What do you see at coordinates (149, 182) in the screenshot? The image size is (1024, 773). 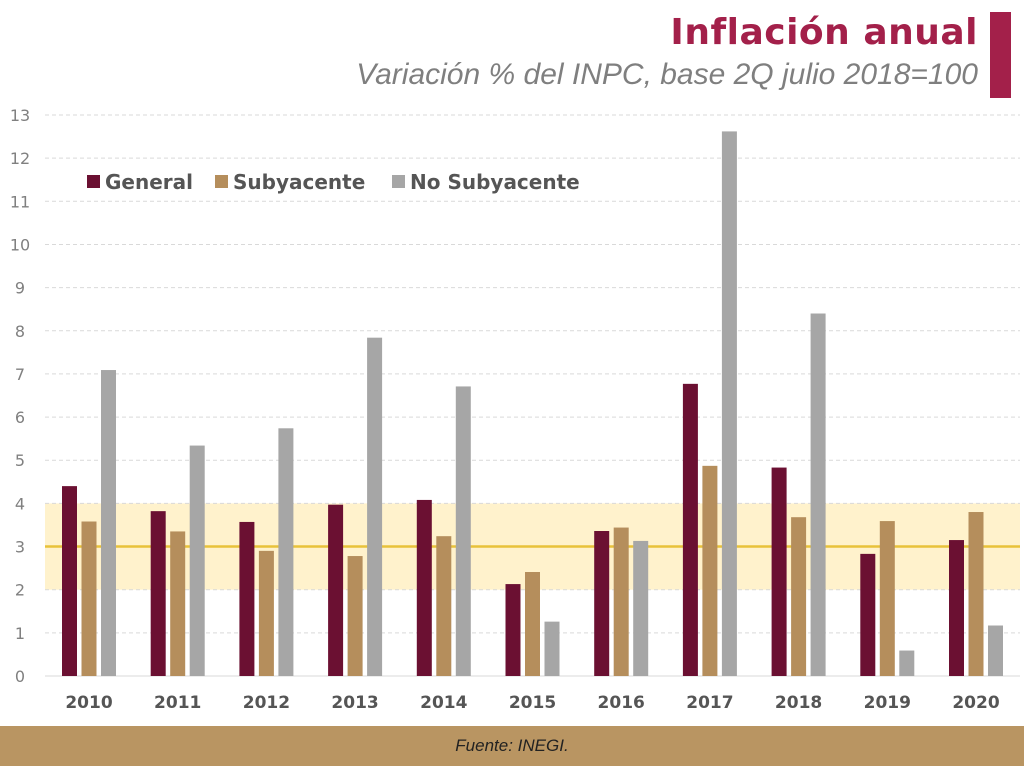 I see `legend-label-general: General` at bounding box center [149, 182].